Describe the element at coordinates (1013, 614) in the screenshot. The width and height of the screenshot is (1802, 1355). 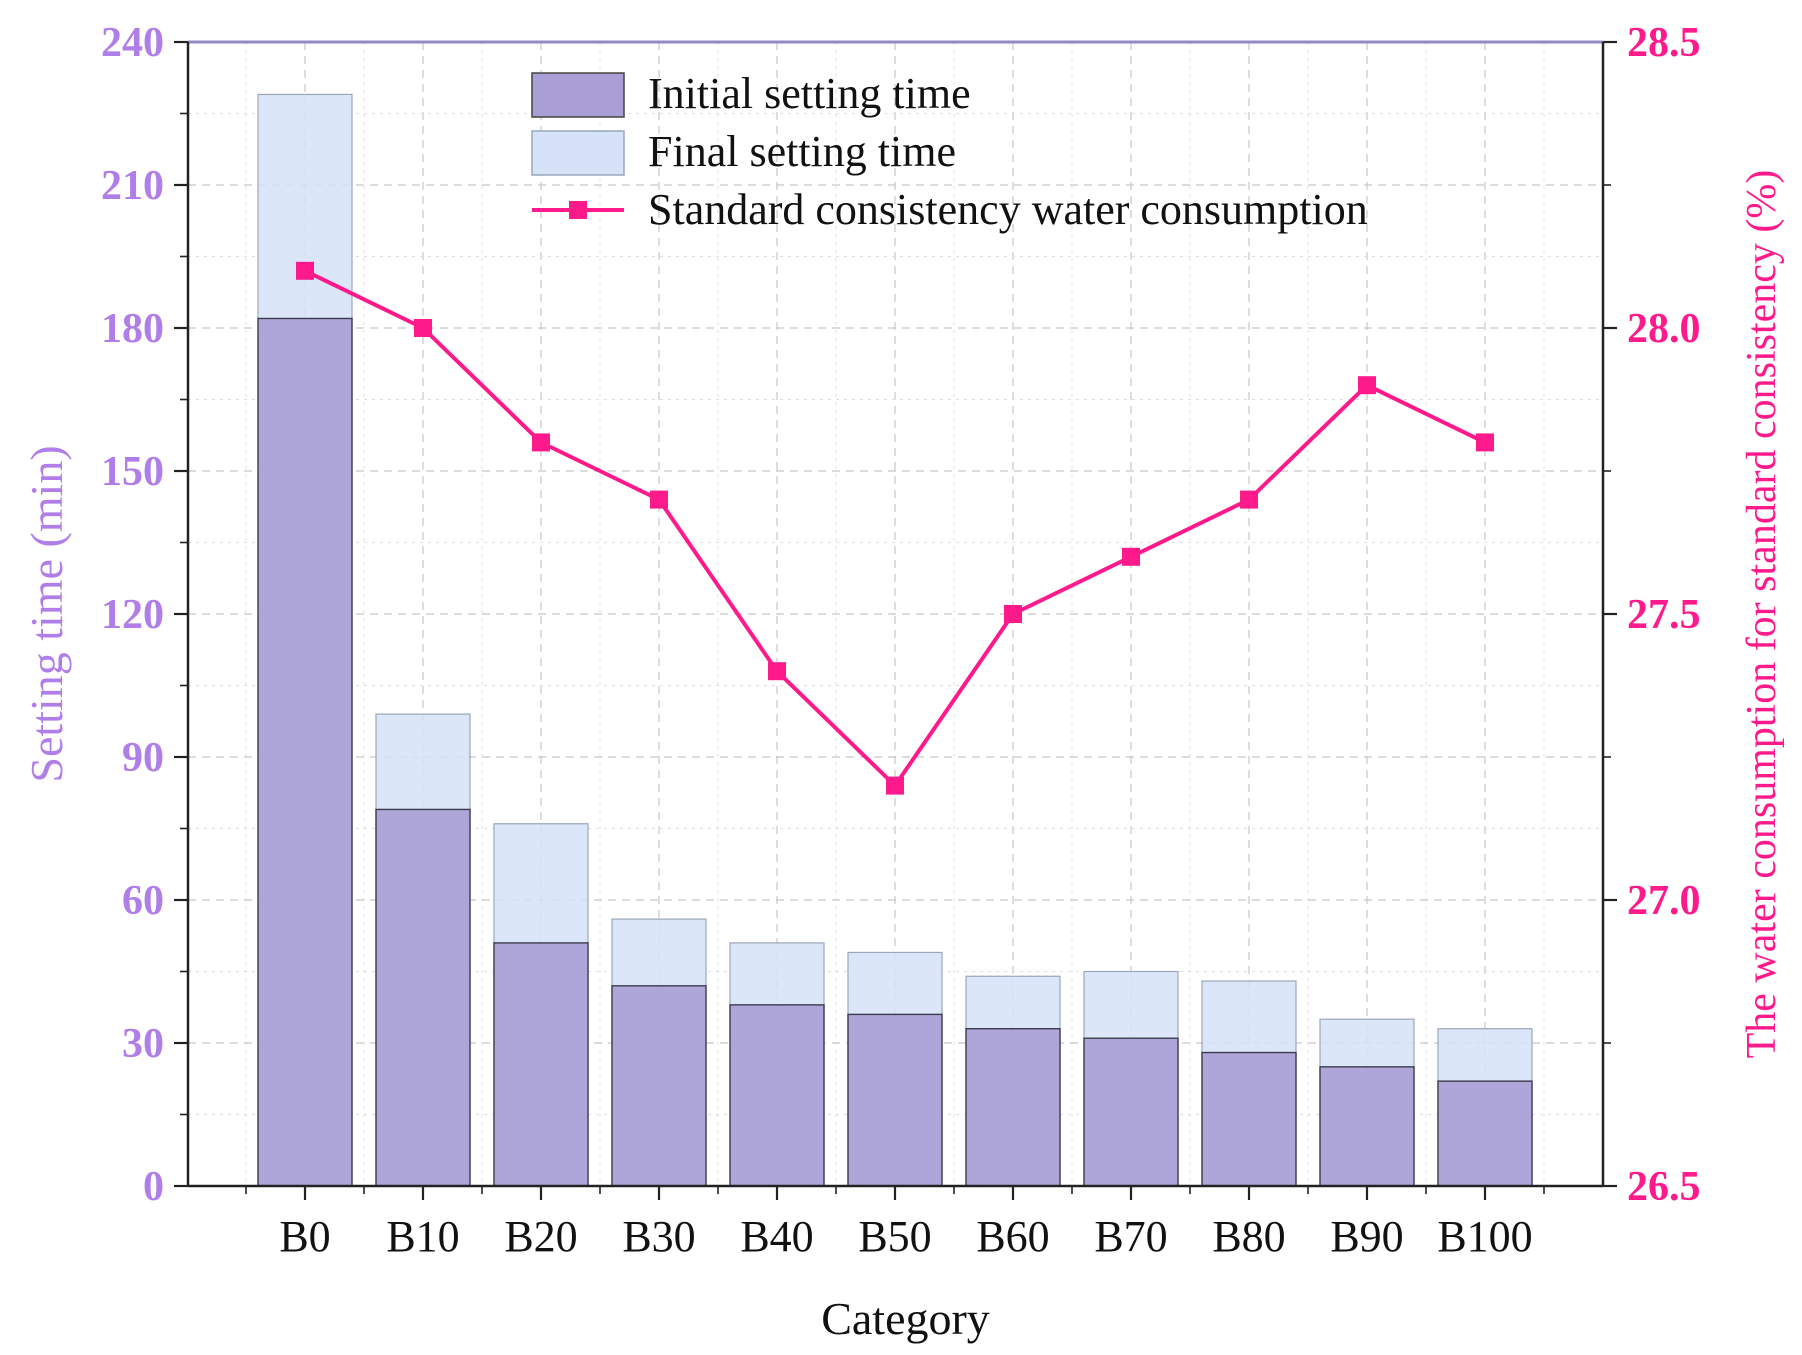
I see `water-point-B60` at that location.